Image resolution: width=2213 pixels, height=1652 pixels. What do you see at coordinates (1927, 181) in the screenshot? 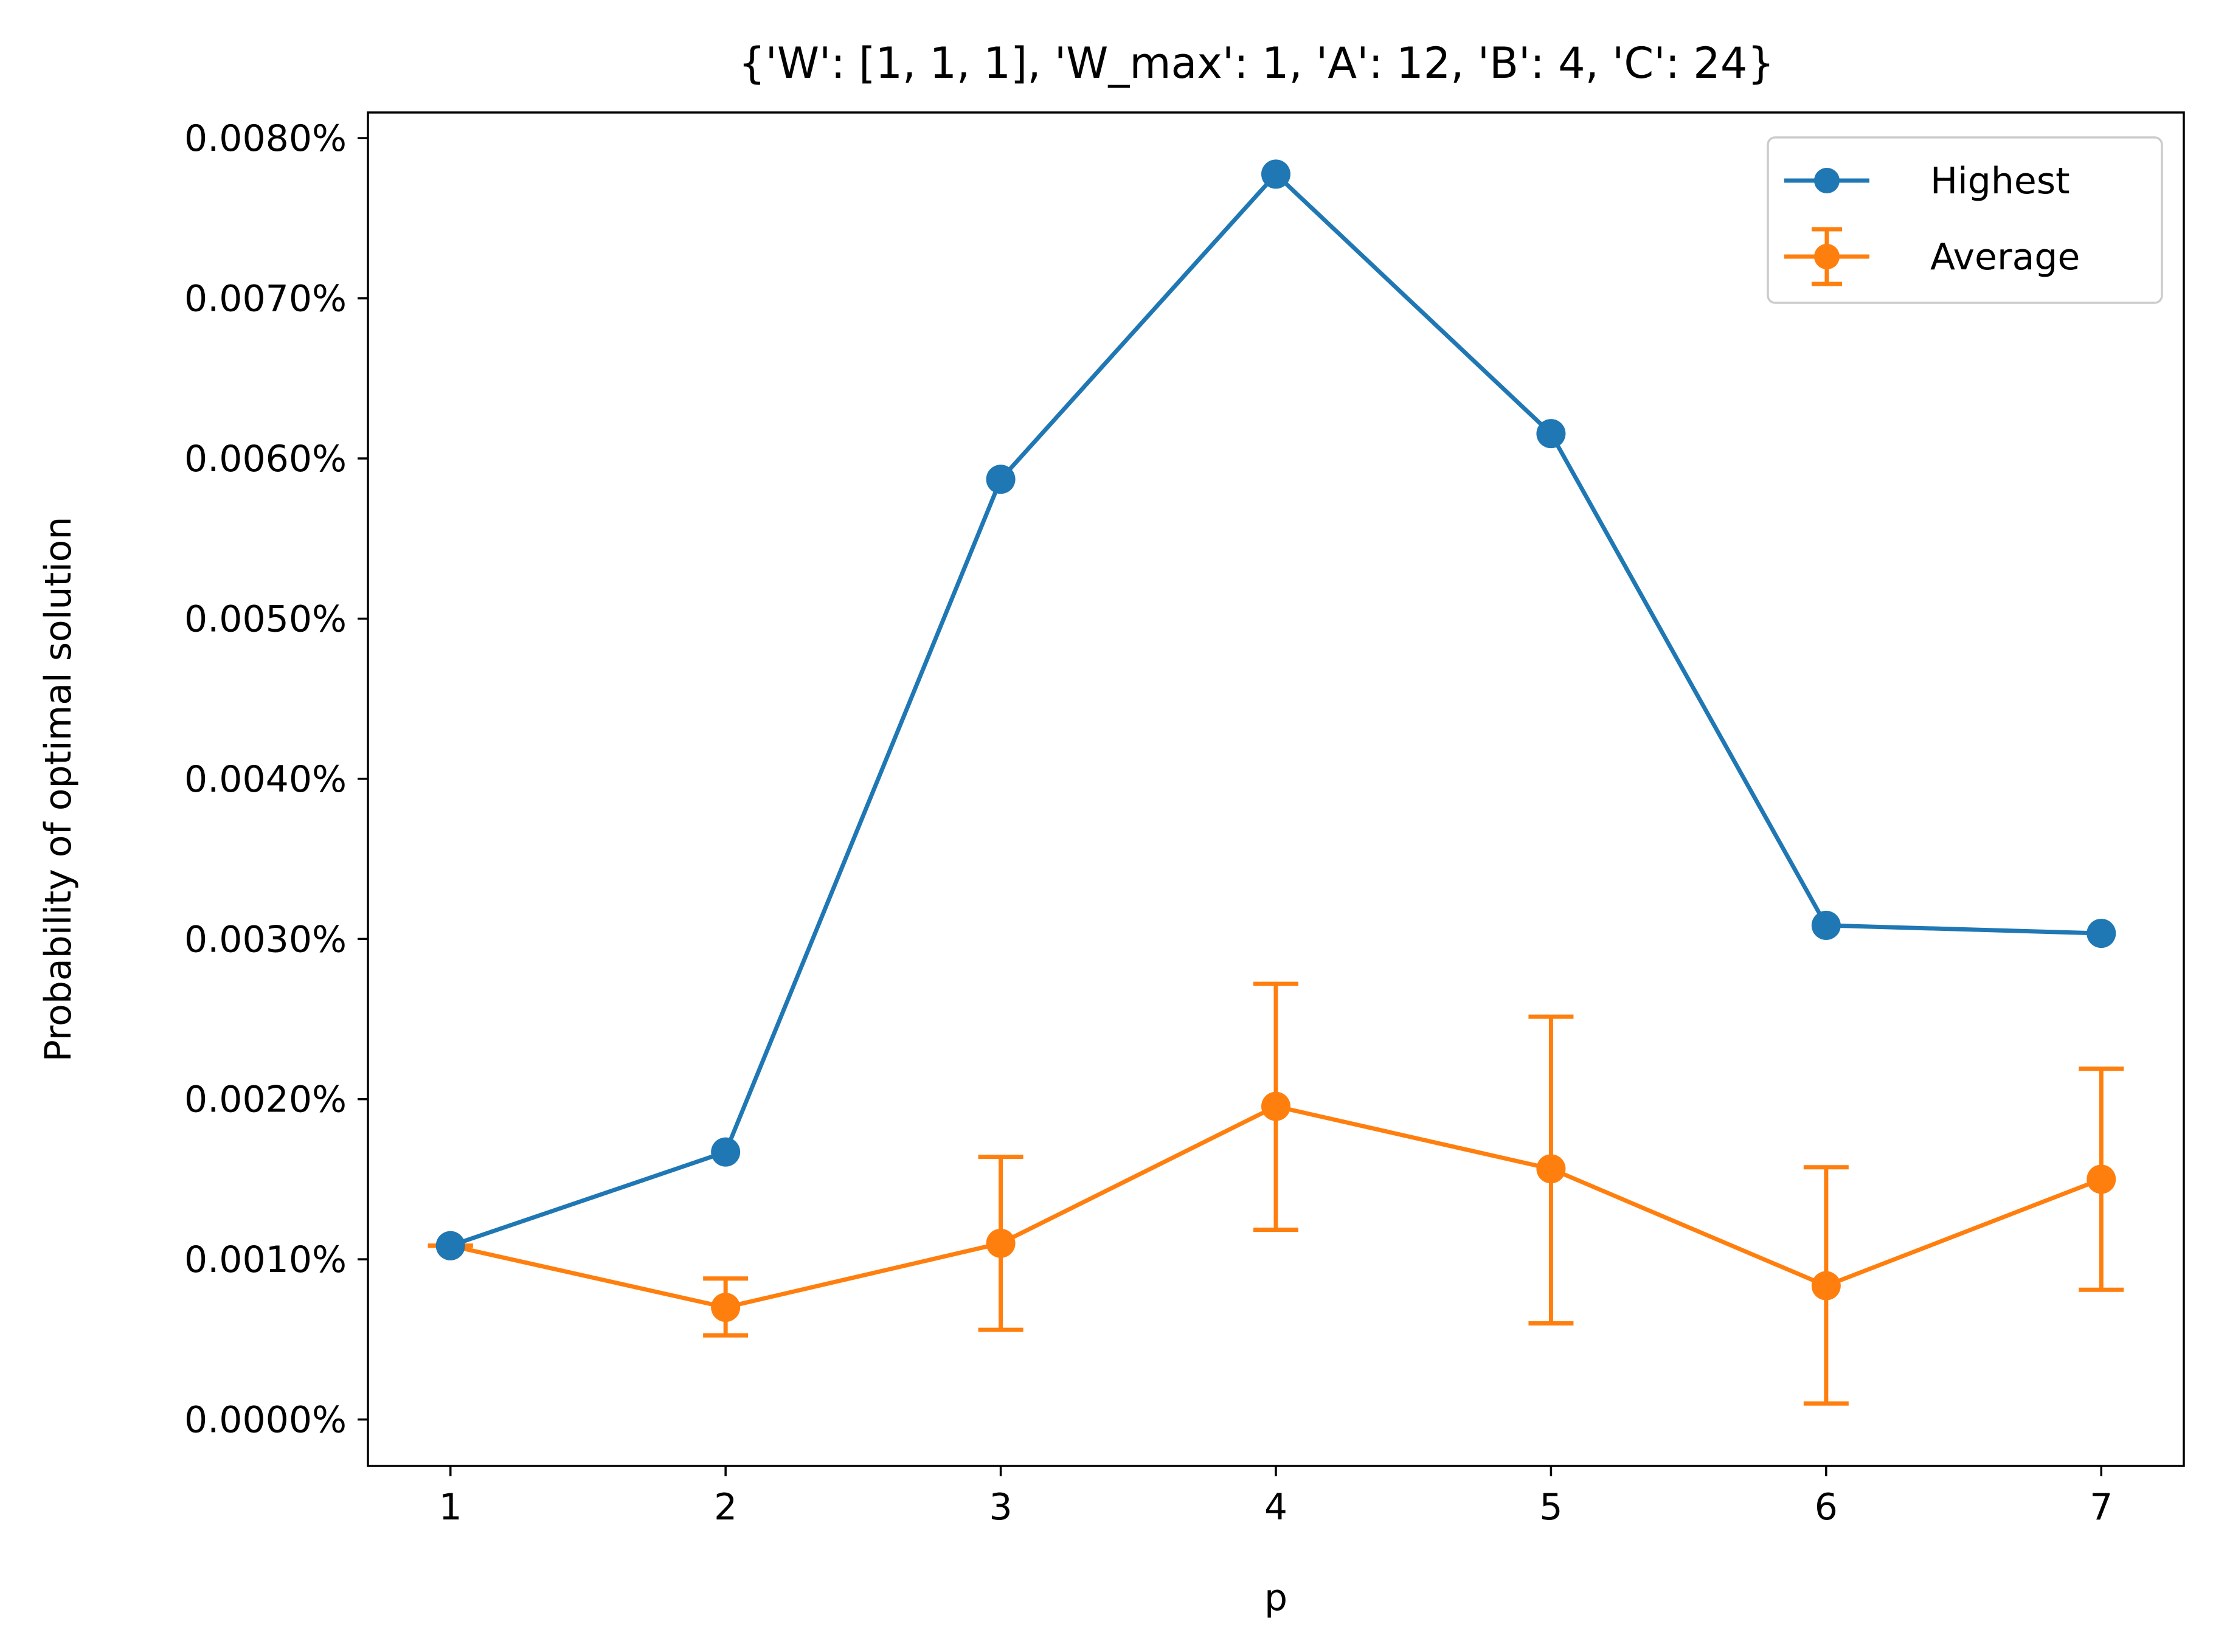
I see `legend-entry-highest: Highest` at bounding box center [1927, 181].